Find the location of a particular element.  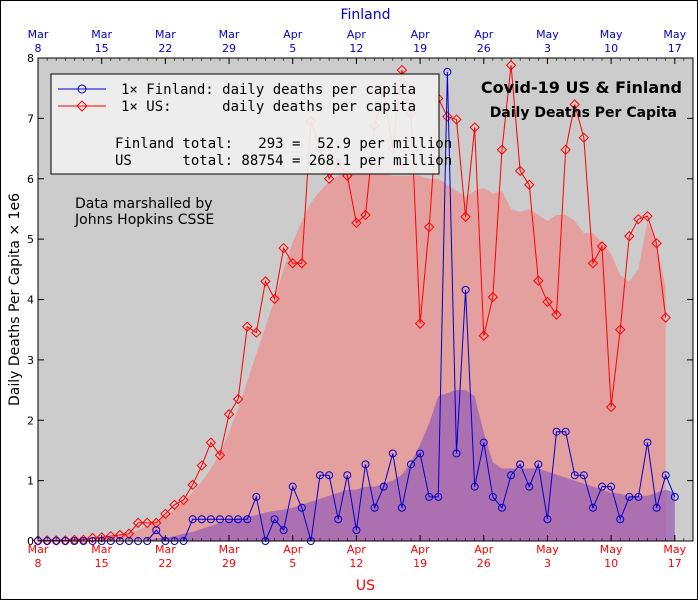

y-tick-label: 7 is located at coordinates (30, 118).